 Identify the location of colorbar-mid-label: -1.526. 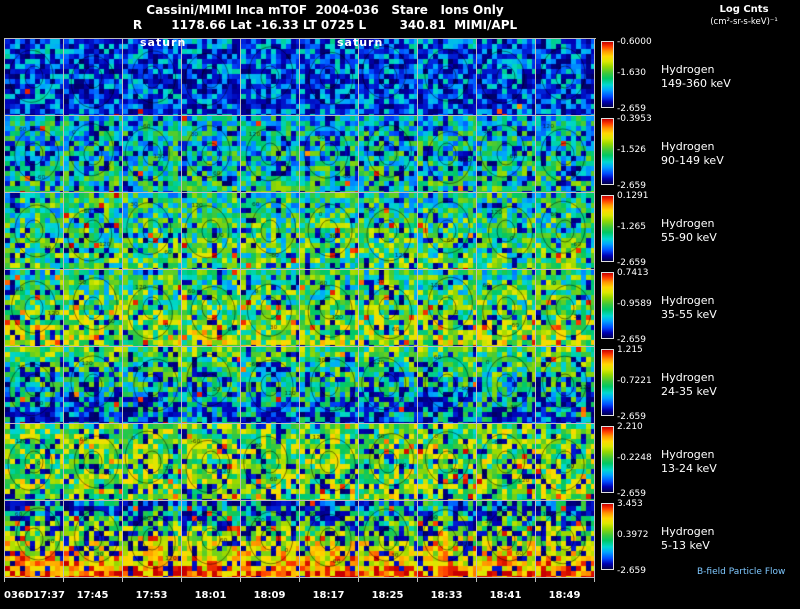
(632, 150).